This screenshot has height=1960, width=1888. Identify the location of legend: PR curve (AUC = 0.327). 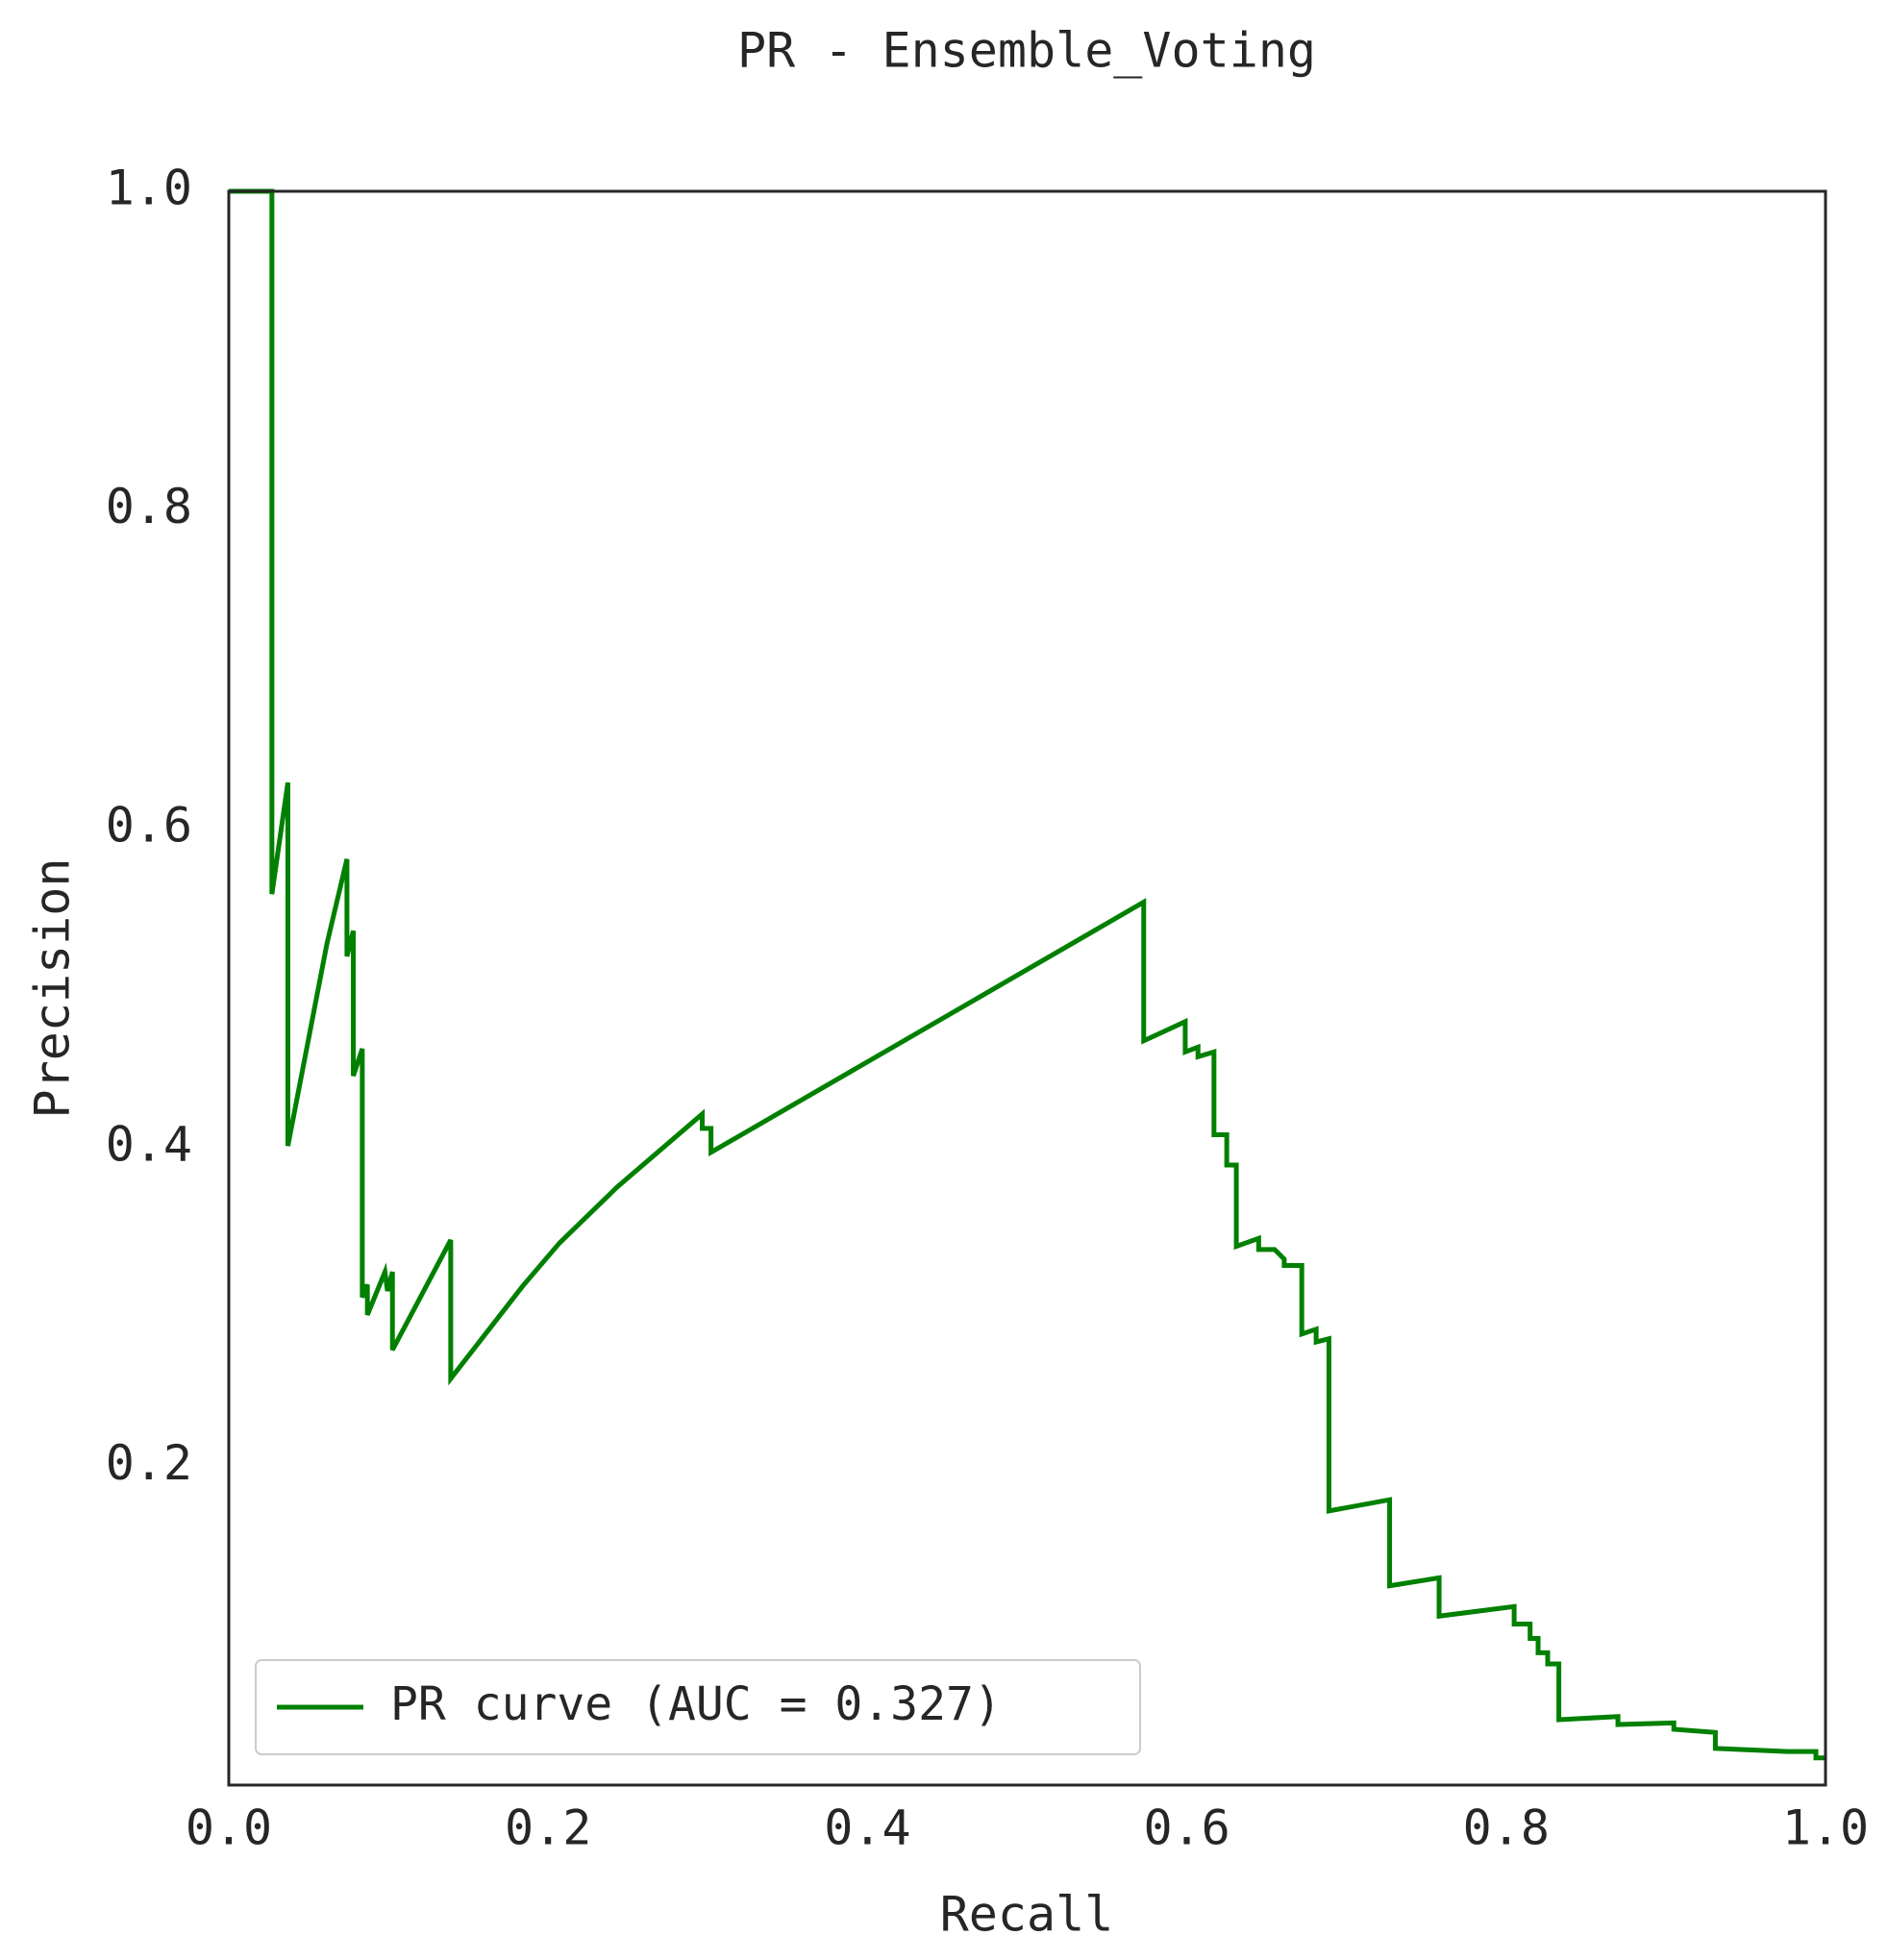
(698, 1707).